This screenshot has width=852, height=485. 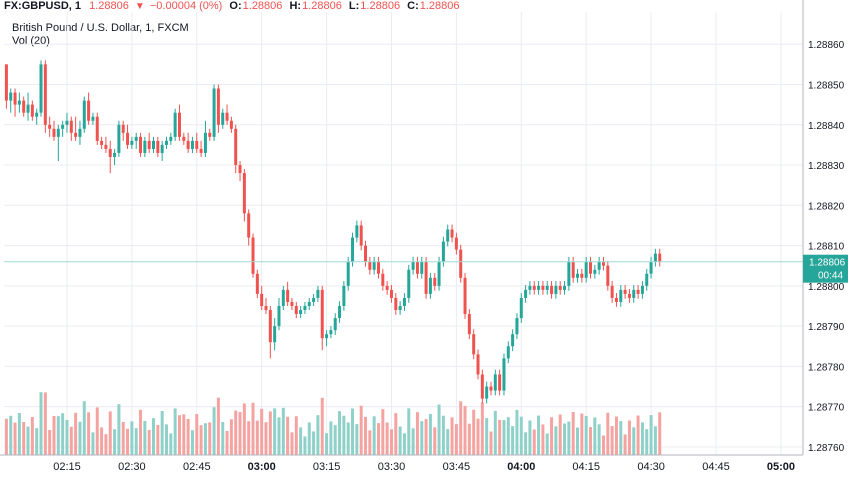 What do you see at coordinates (781, 467) in the screenshot?
I see `time-tick-label: 05:00` at bounding box center [781, 467].